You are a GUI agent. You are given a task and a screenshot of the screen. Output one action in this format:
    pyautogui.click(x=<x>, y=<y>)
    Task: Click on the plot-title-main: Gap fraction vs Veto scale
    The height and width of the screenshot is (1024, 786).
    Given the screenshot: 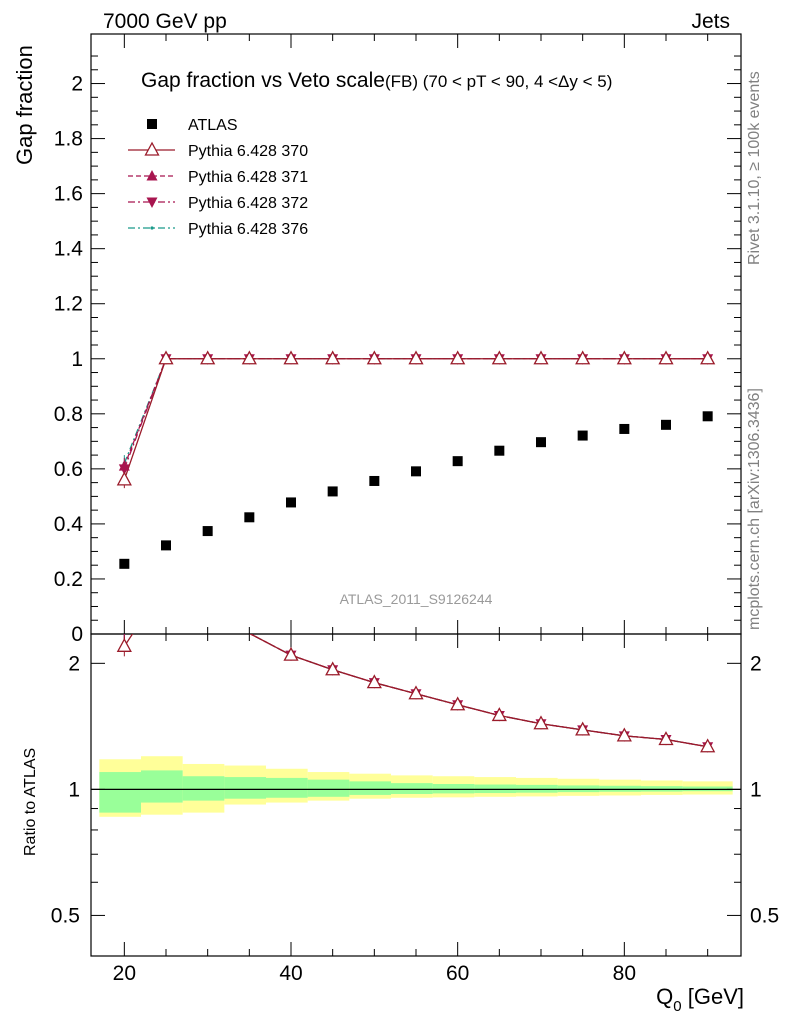 What is the action you would take?
    pyautogui.click(x=263, y=80)
    